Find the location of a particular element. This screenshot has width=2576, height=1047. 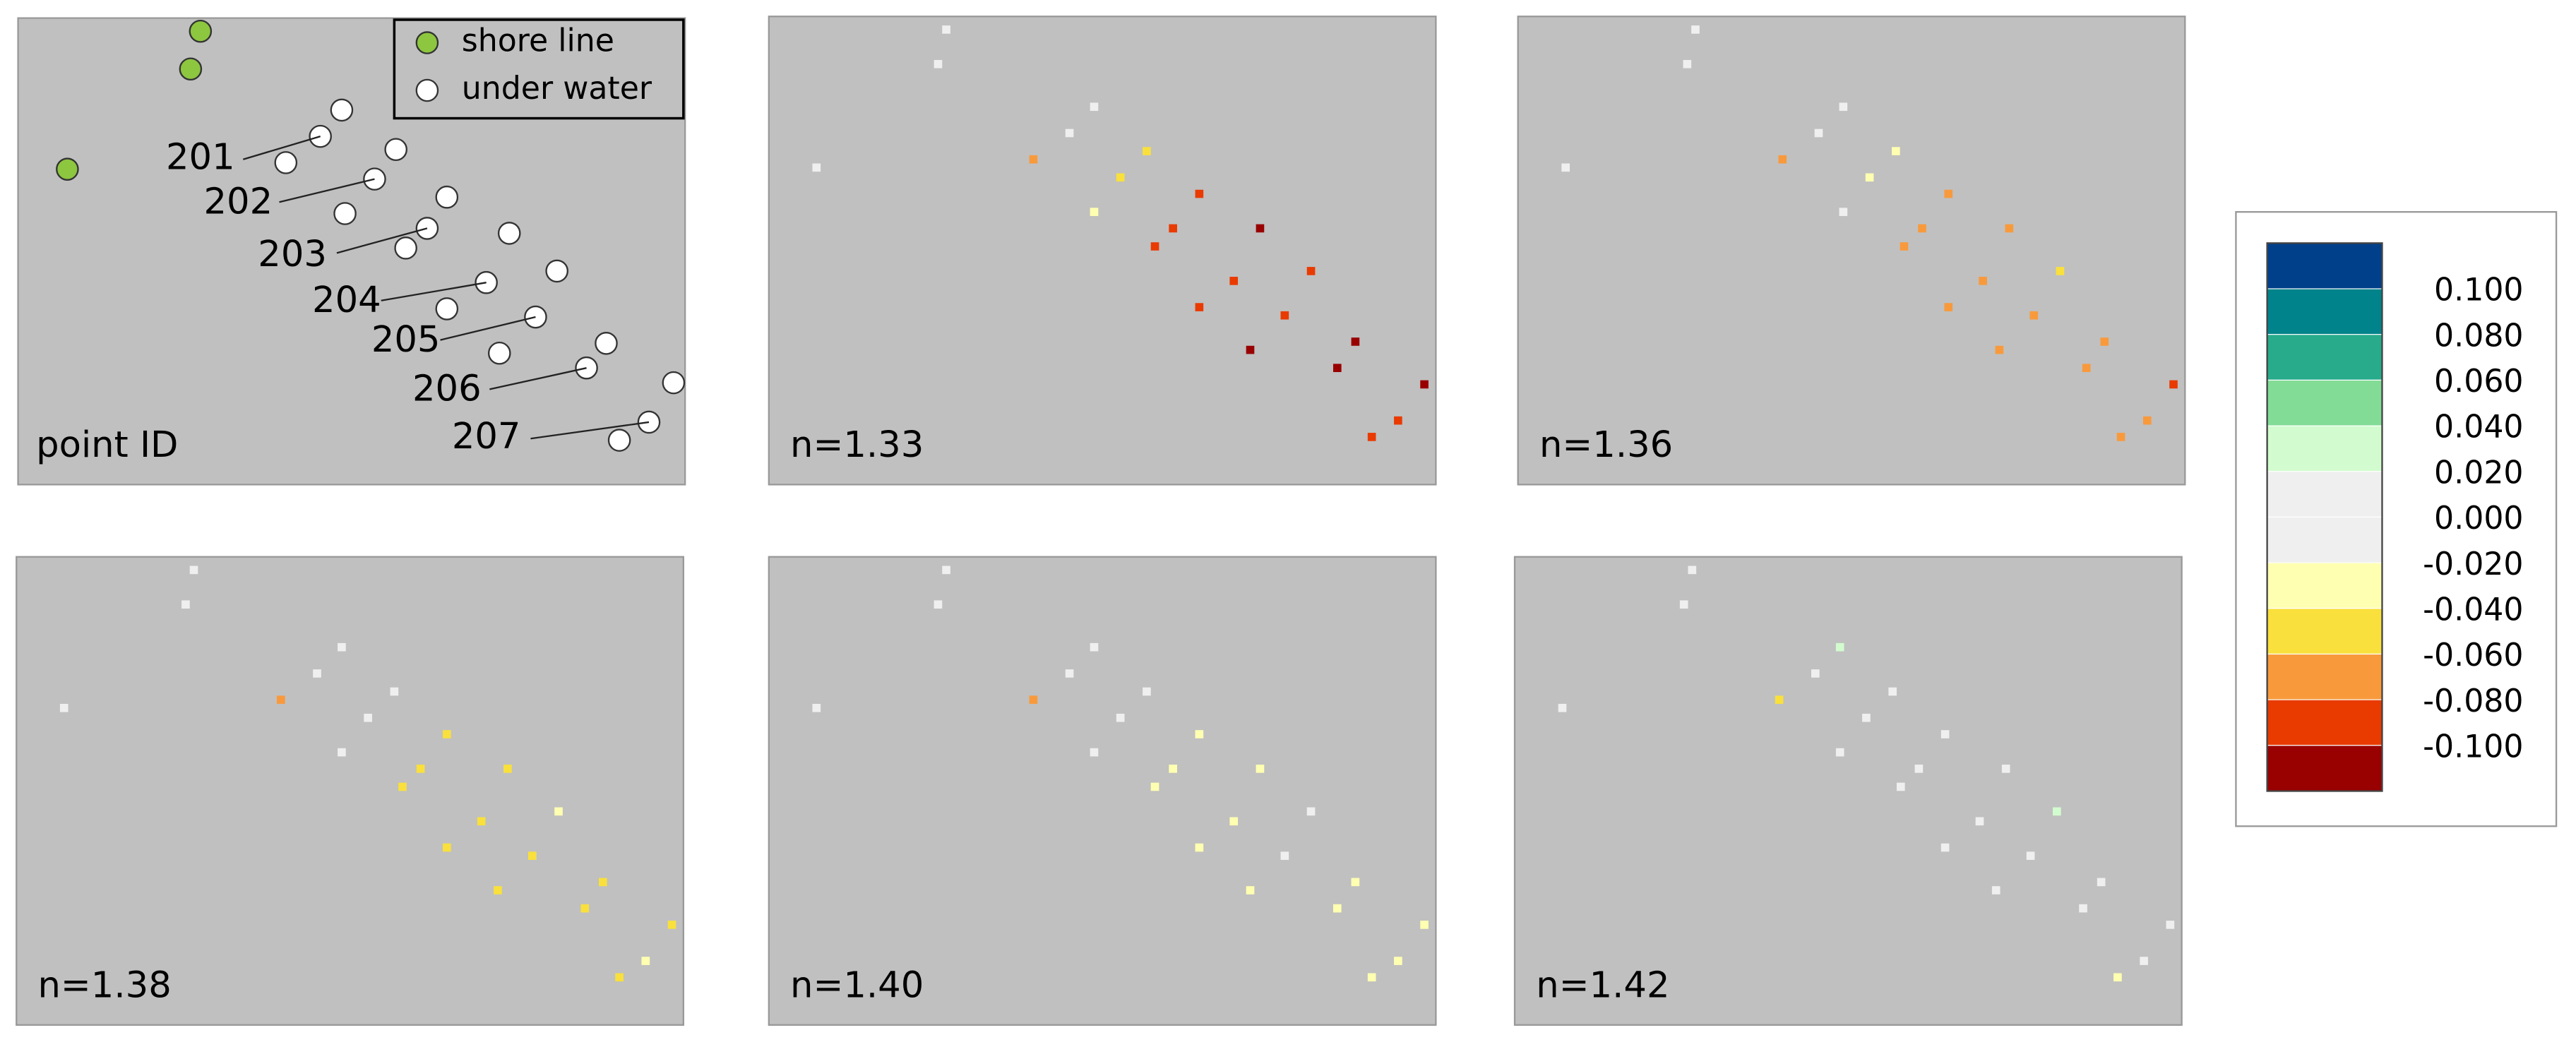

leader-line is located at coordinates (327, 190).